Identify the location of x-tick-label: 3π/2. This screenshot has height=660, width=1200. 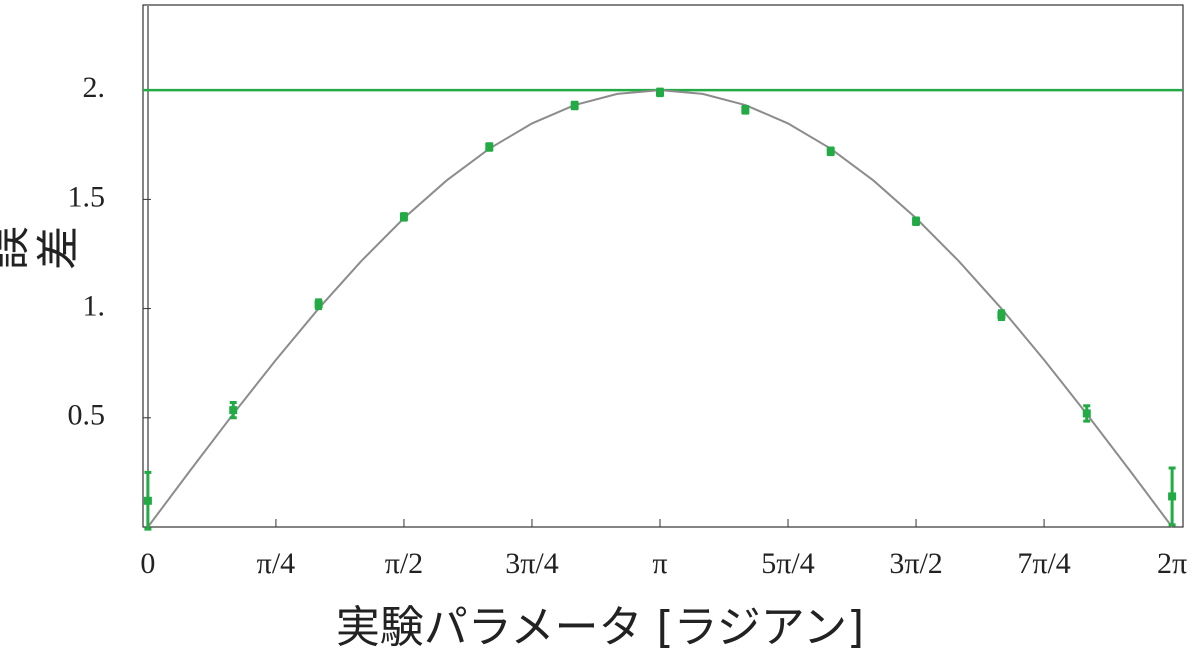
(915, 563).